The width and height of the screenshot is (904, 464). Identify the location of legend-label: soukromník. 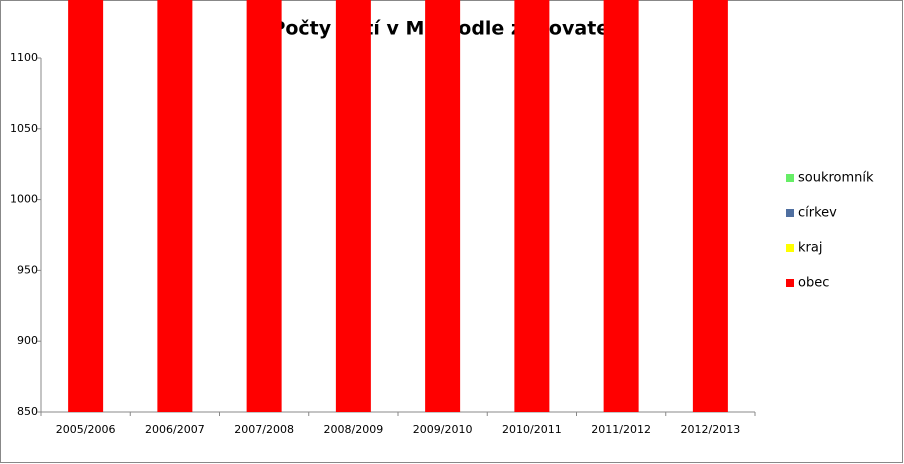
(836, 178).